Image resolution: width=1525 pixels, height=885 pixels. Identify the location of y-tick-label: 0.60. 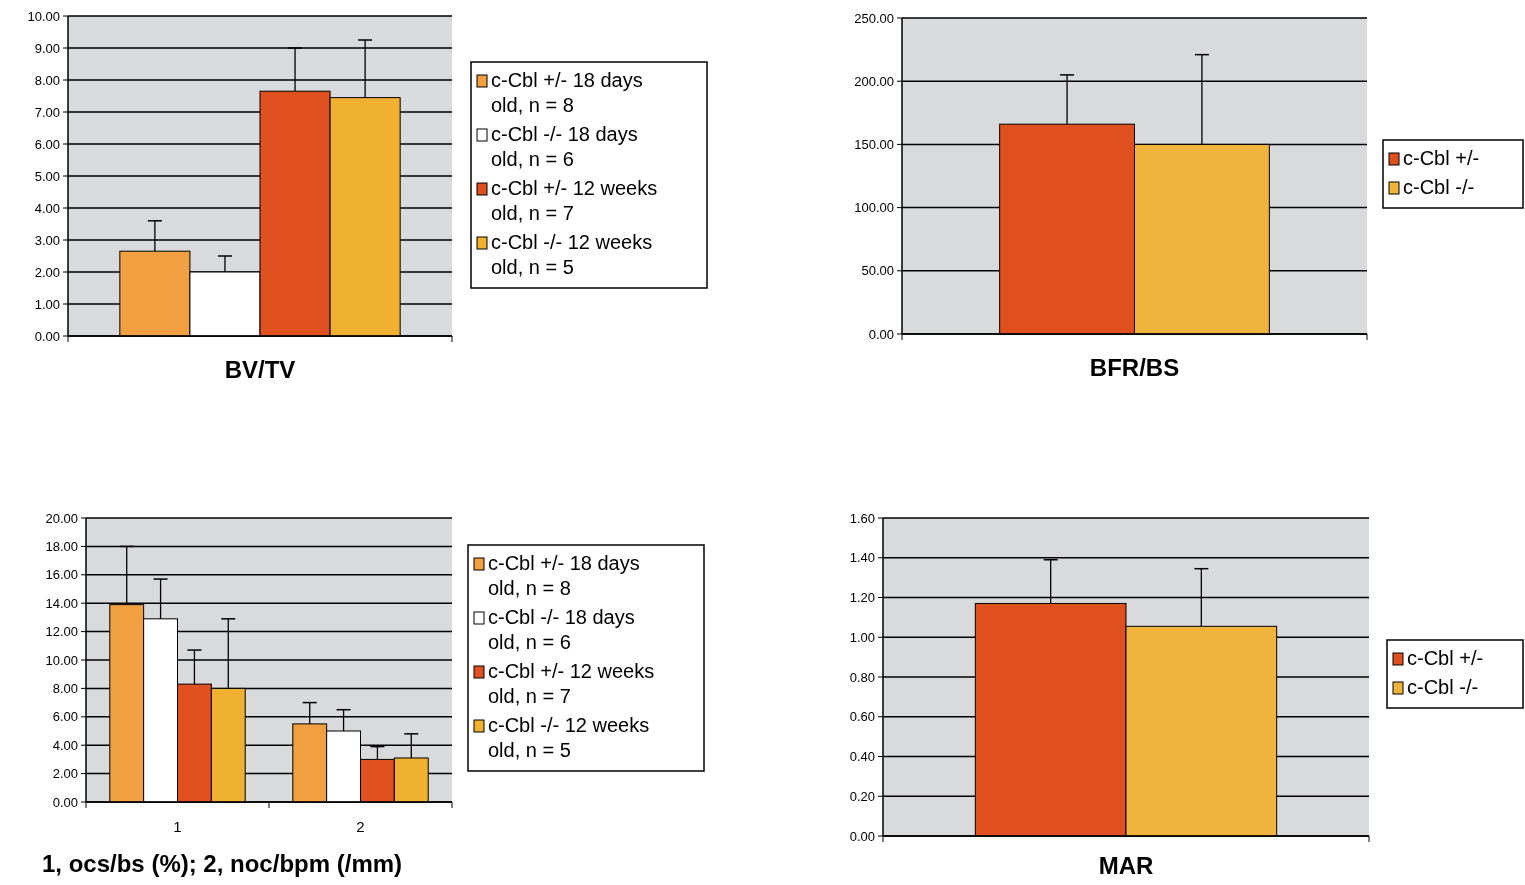
(862, 717).